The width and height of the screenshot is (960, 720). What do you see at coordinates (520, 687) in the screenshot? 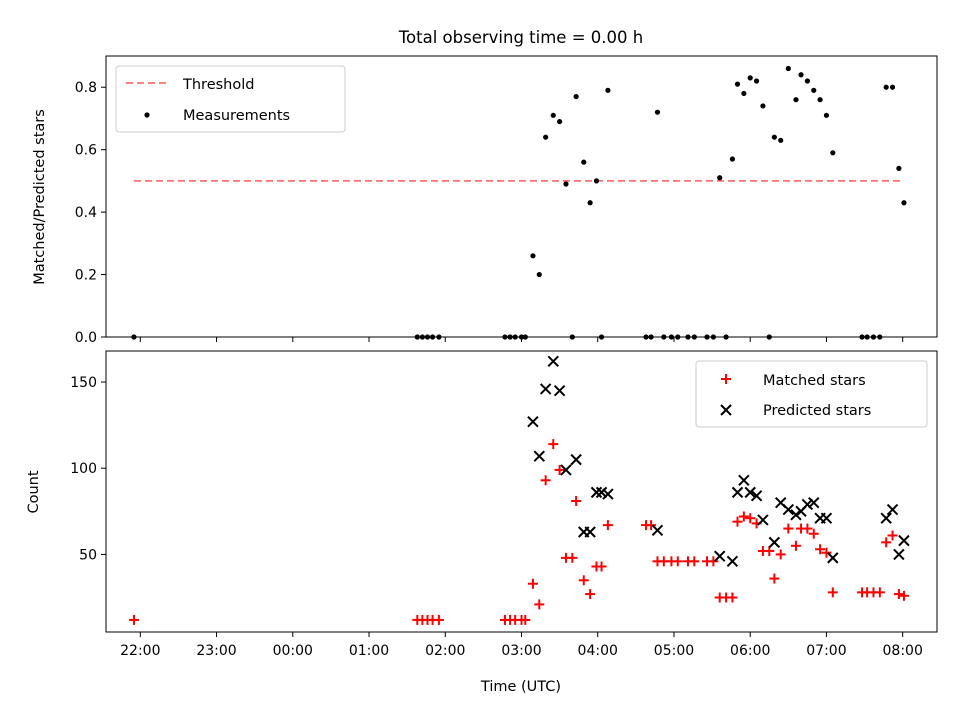
I see `x-axis-label: Time (UTC)` at bounding box center [520, 687].